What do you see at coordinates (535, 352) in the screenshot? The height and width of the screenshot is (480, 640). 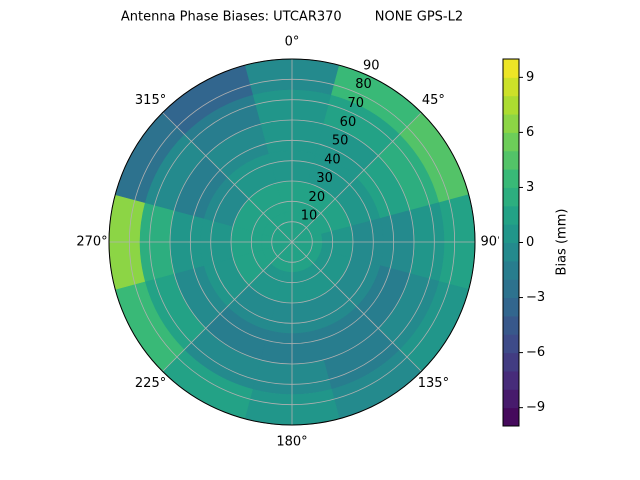 I see `colorbar-tick-label: −6` at bounding box center [535, 352].